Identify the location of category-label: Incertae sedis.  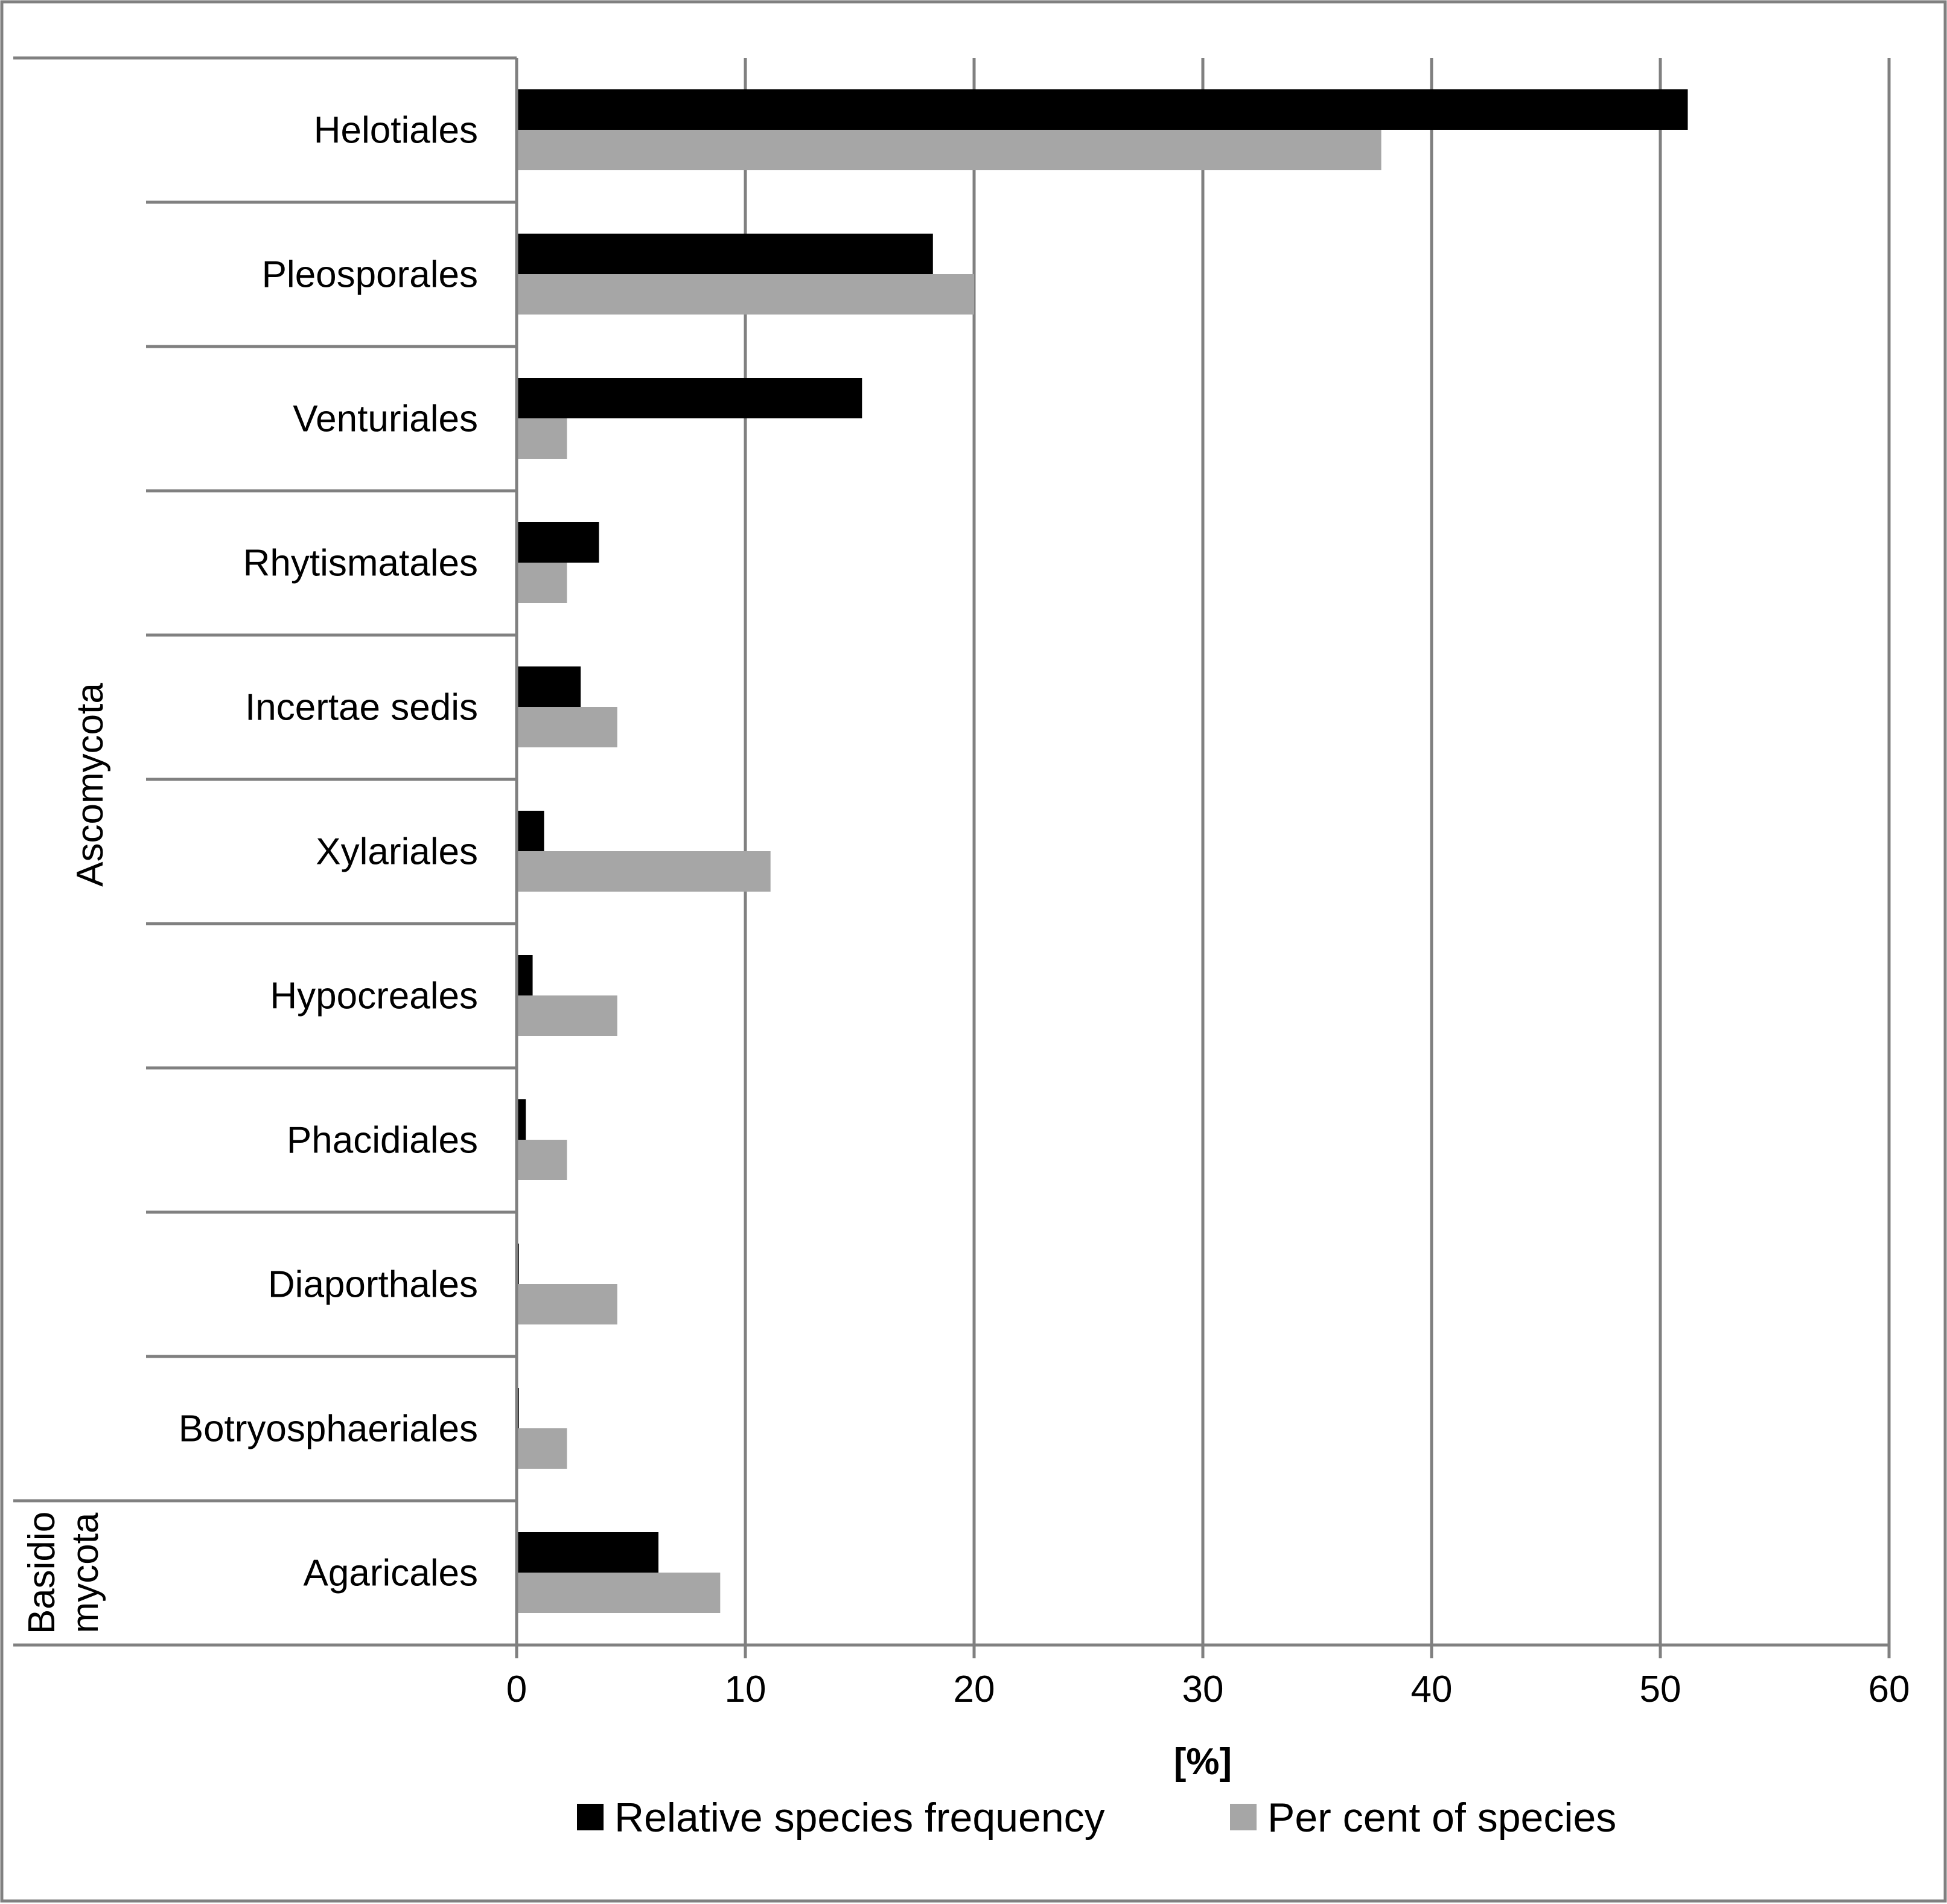
(361, 708).